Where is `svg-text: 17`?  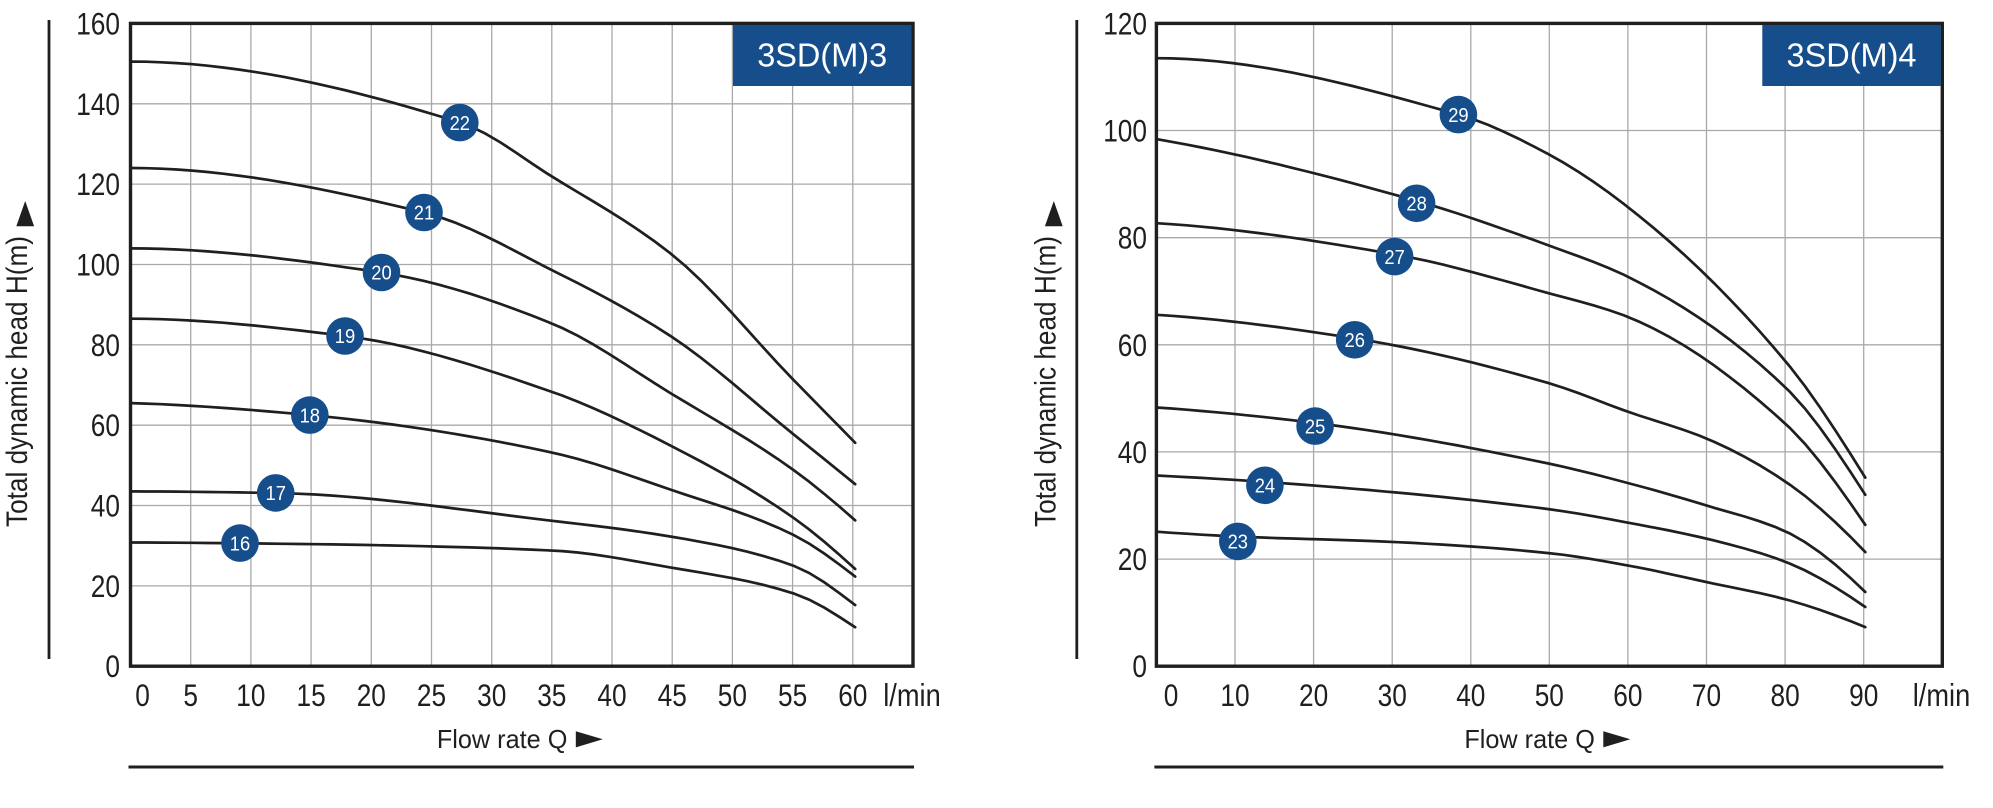 svg-text: 17 is located at coordinates (276, 494).